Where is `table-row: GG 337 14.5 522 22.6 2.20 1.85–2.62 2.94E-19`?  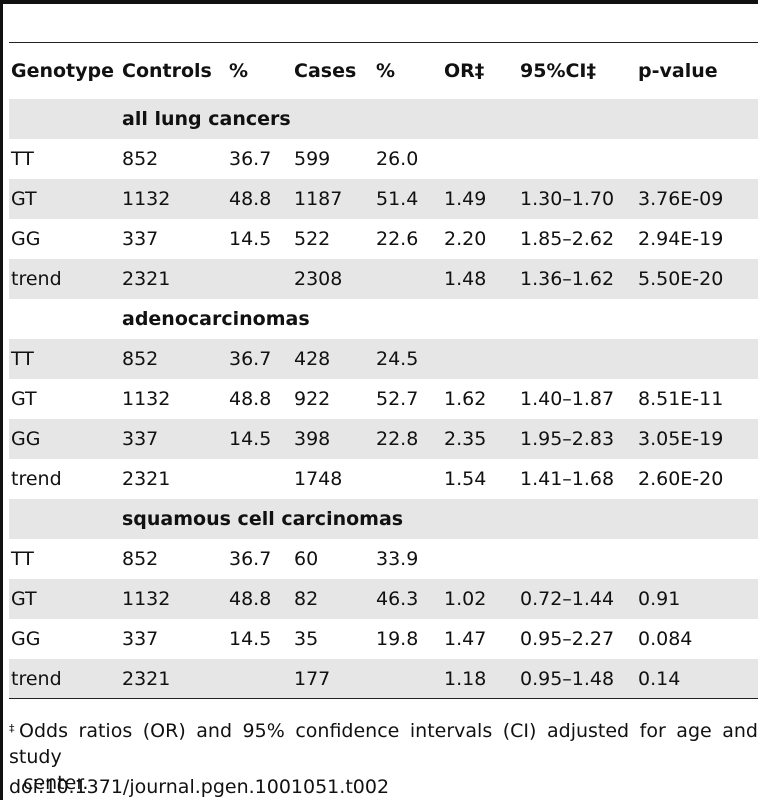 table-row: GG 337 14.5 522 22.6 2.20 1.85–2.62 2.94E-19 is located at coordinates (383, 239).